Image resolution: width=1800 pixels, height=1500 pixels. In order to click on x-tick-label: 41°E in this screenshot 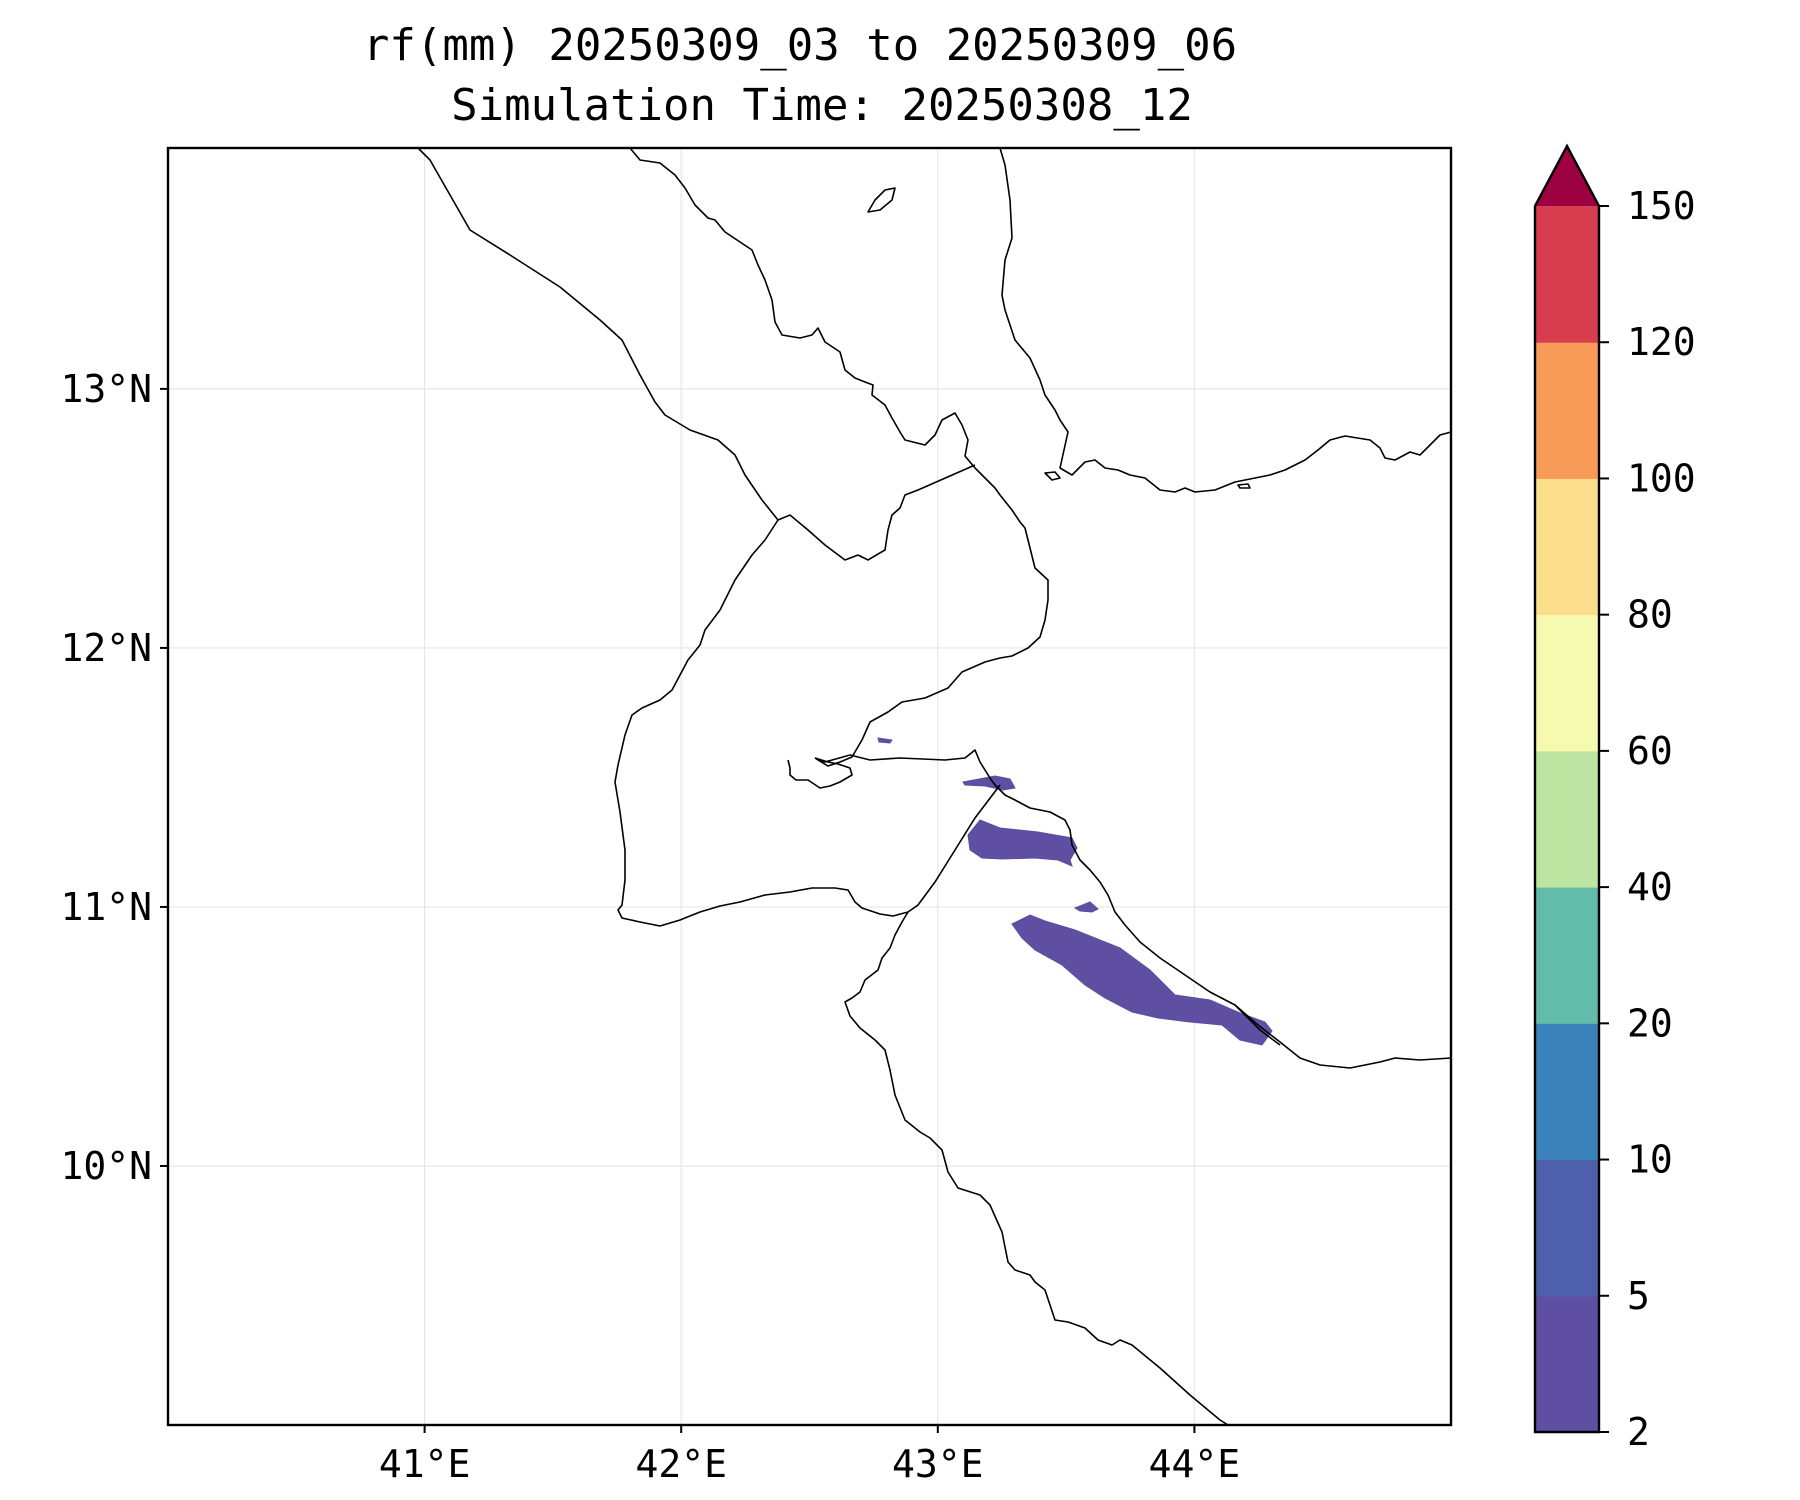, I will do `click(425, 1464)`.